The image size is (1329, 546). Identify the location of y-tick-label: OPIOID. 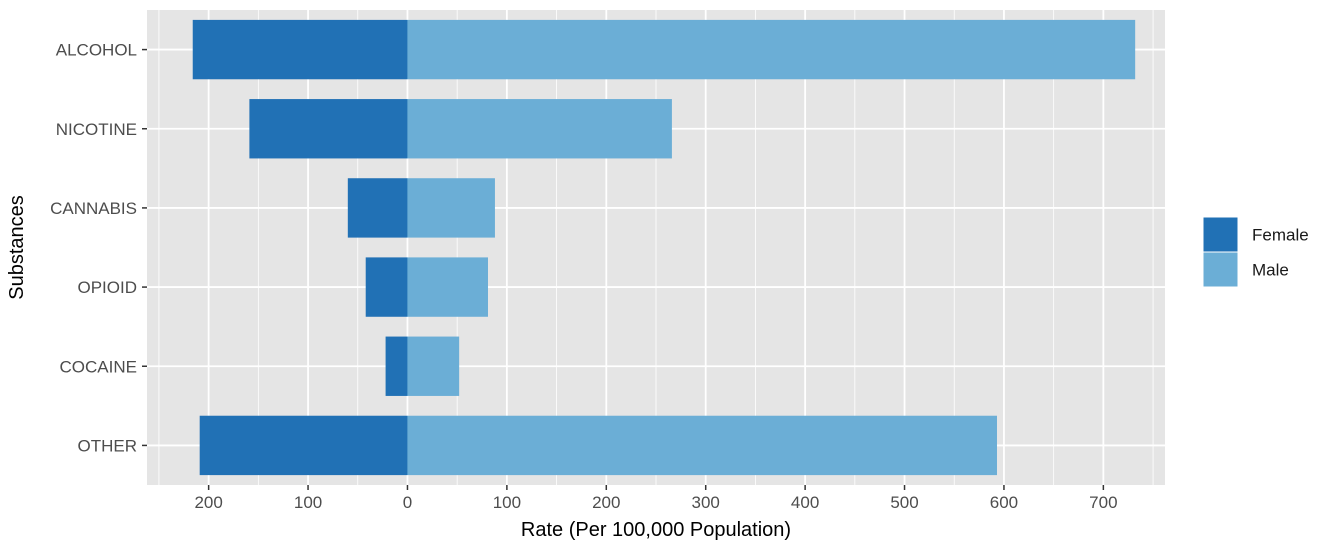
(107, 287).